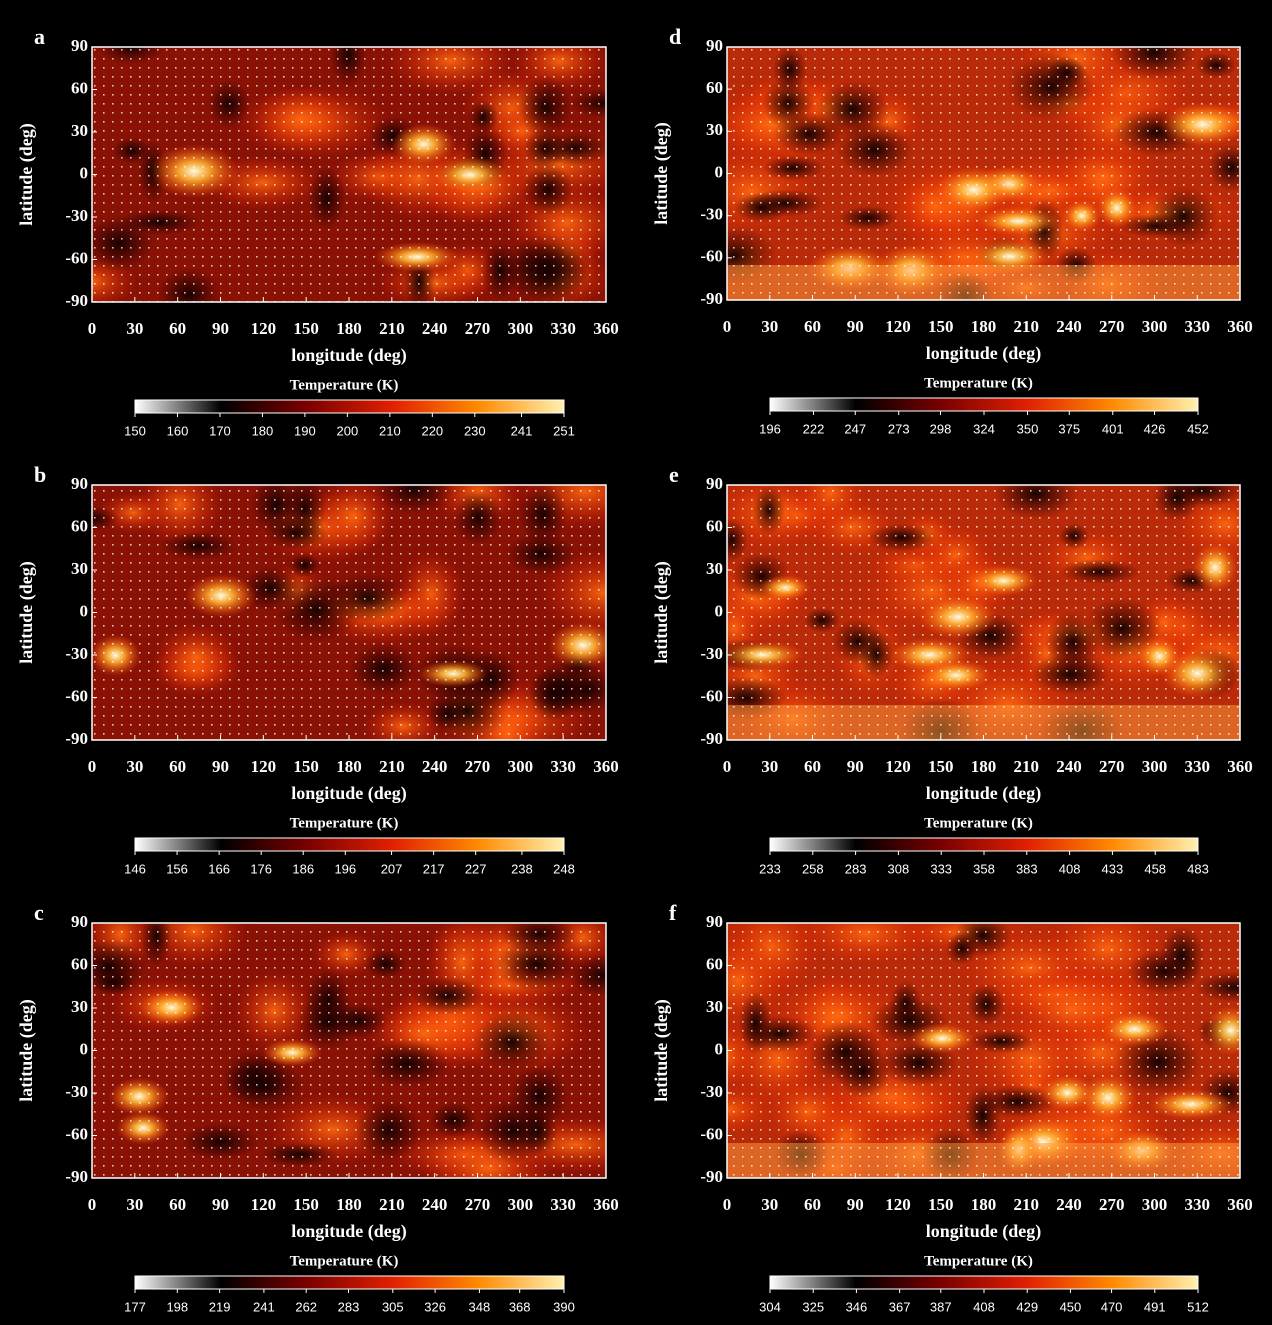  I want to click on panel-label: f, so click(673, 912).